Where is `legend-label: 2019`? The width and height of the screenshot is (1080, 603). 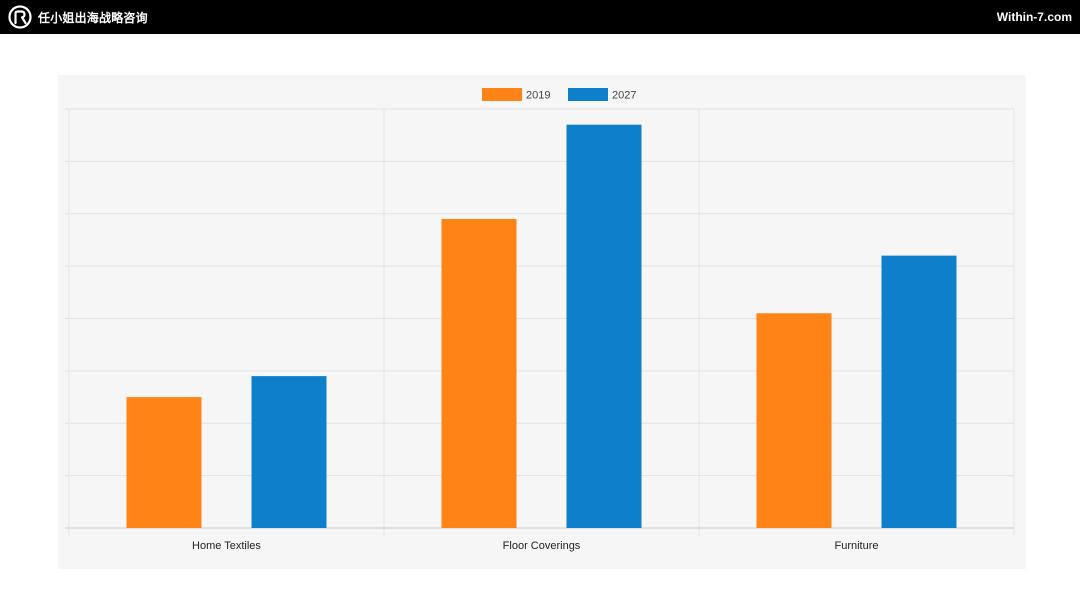 legend-label: 2019 is located at coordinates (538, 96).